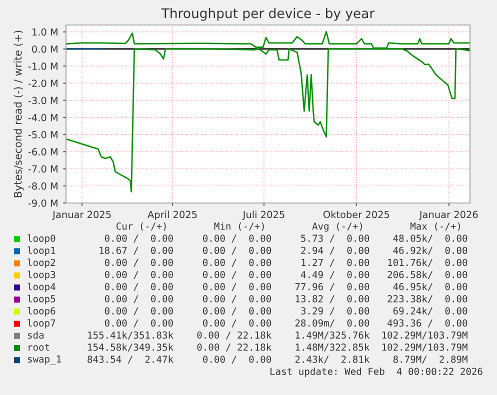 This screenshot has width=497, height=395. Describe the element at coordinates (284, 250) in the screenshot. I see `text: 18.67 / 0.00 0.00 / 0.00 2.94 / 0.00 46.92k/ 0.00` at that location.